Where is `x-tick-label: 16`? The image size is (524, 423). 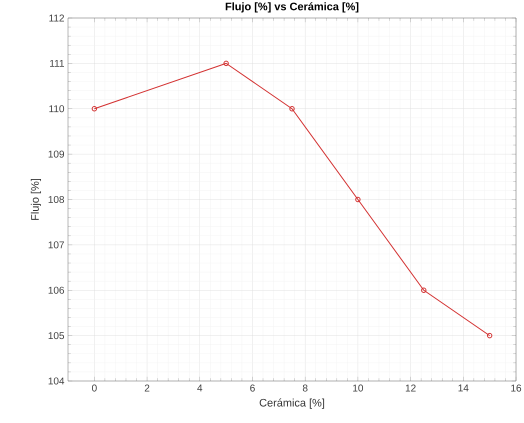
x-tick-label: 16 is located at coordinates (516, 388).